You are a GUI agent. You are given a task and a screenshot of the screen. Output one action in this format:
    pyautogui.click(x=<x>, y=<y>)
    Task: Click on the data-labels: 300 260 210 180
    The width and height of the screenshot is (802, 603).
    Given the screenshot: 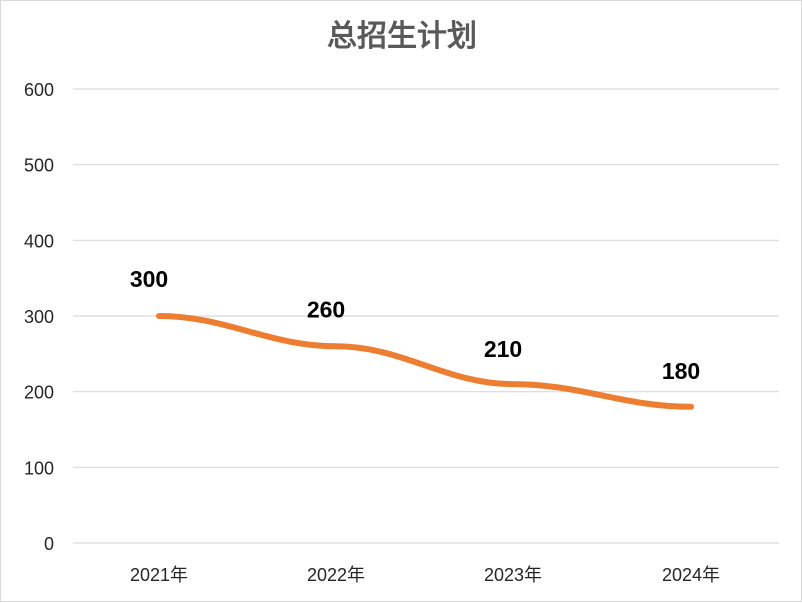 What is the action you would take?
    pyautogui.click(x=415, y=325)
    